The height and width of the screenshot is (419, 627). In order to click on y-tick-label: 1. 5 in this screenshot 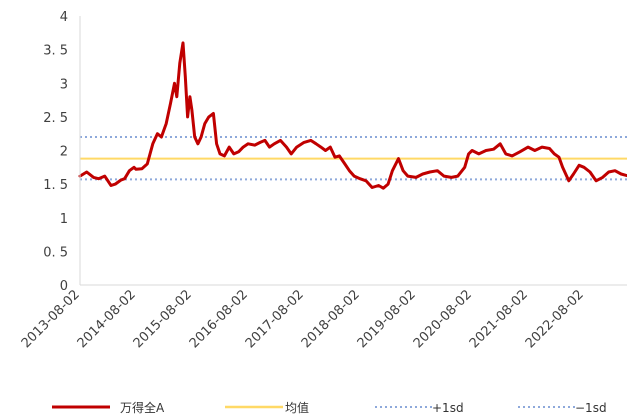, I will do `click(55, 185)`.